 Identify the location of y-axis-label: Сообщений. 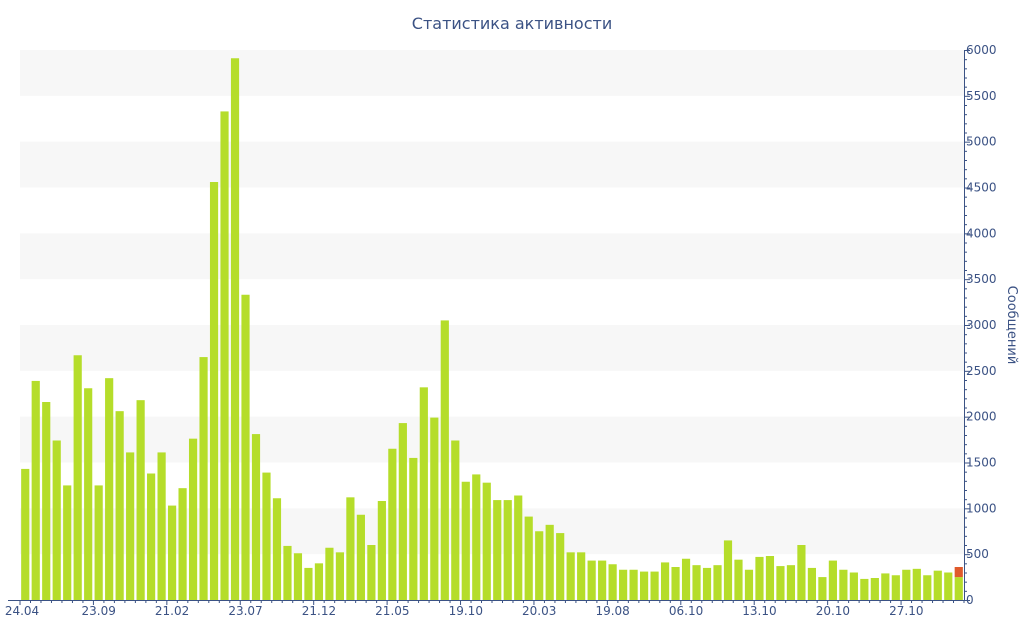
(1011, 325).